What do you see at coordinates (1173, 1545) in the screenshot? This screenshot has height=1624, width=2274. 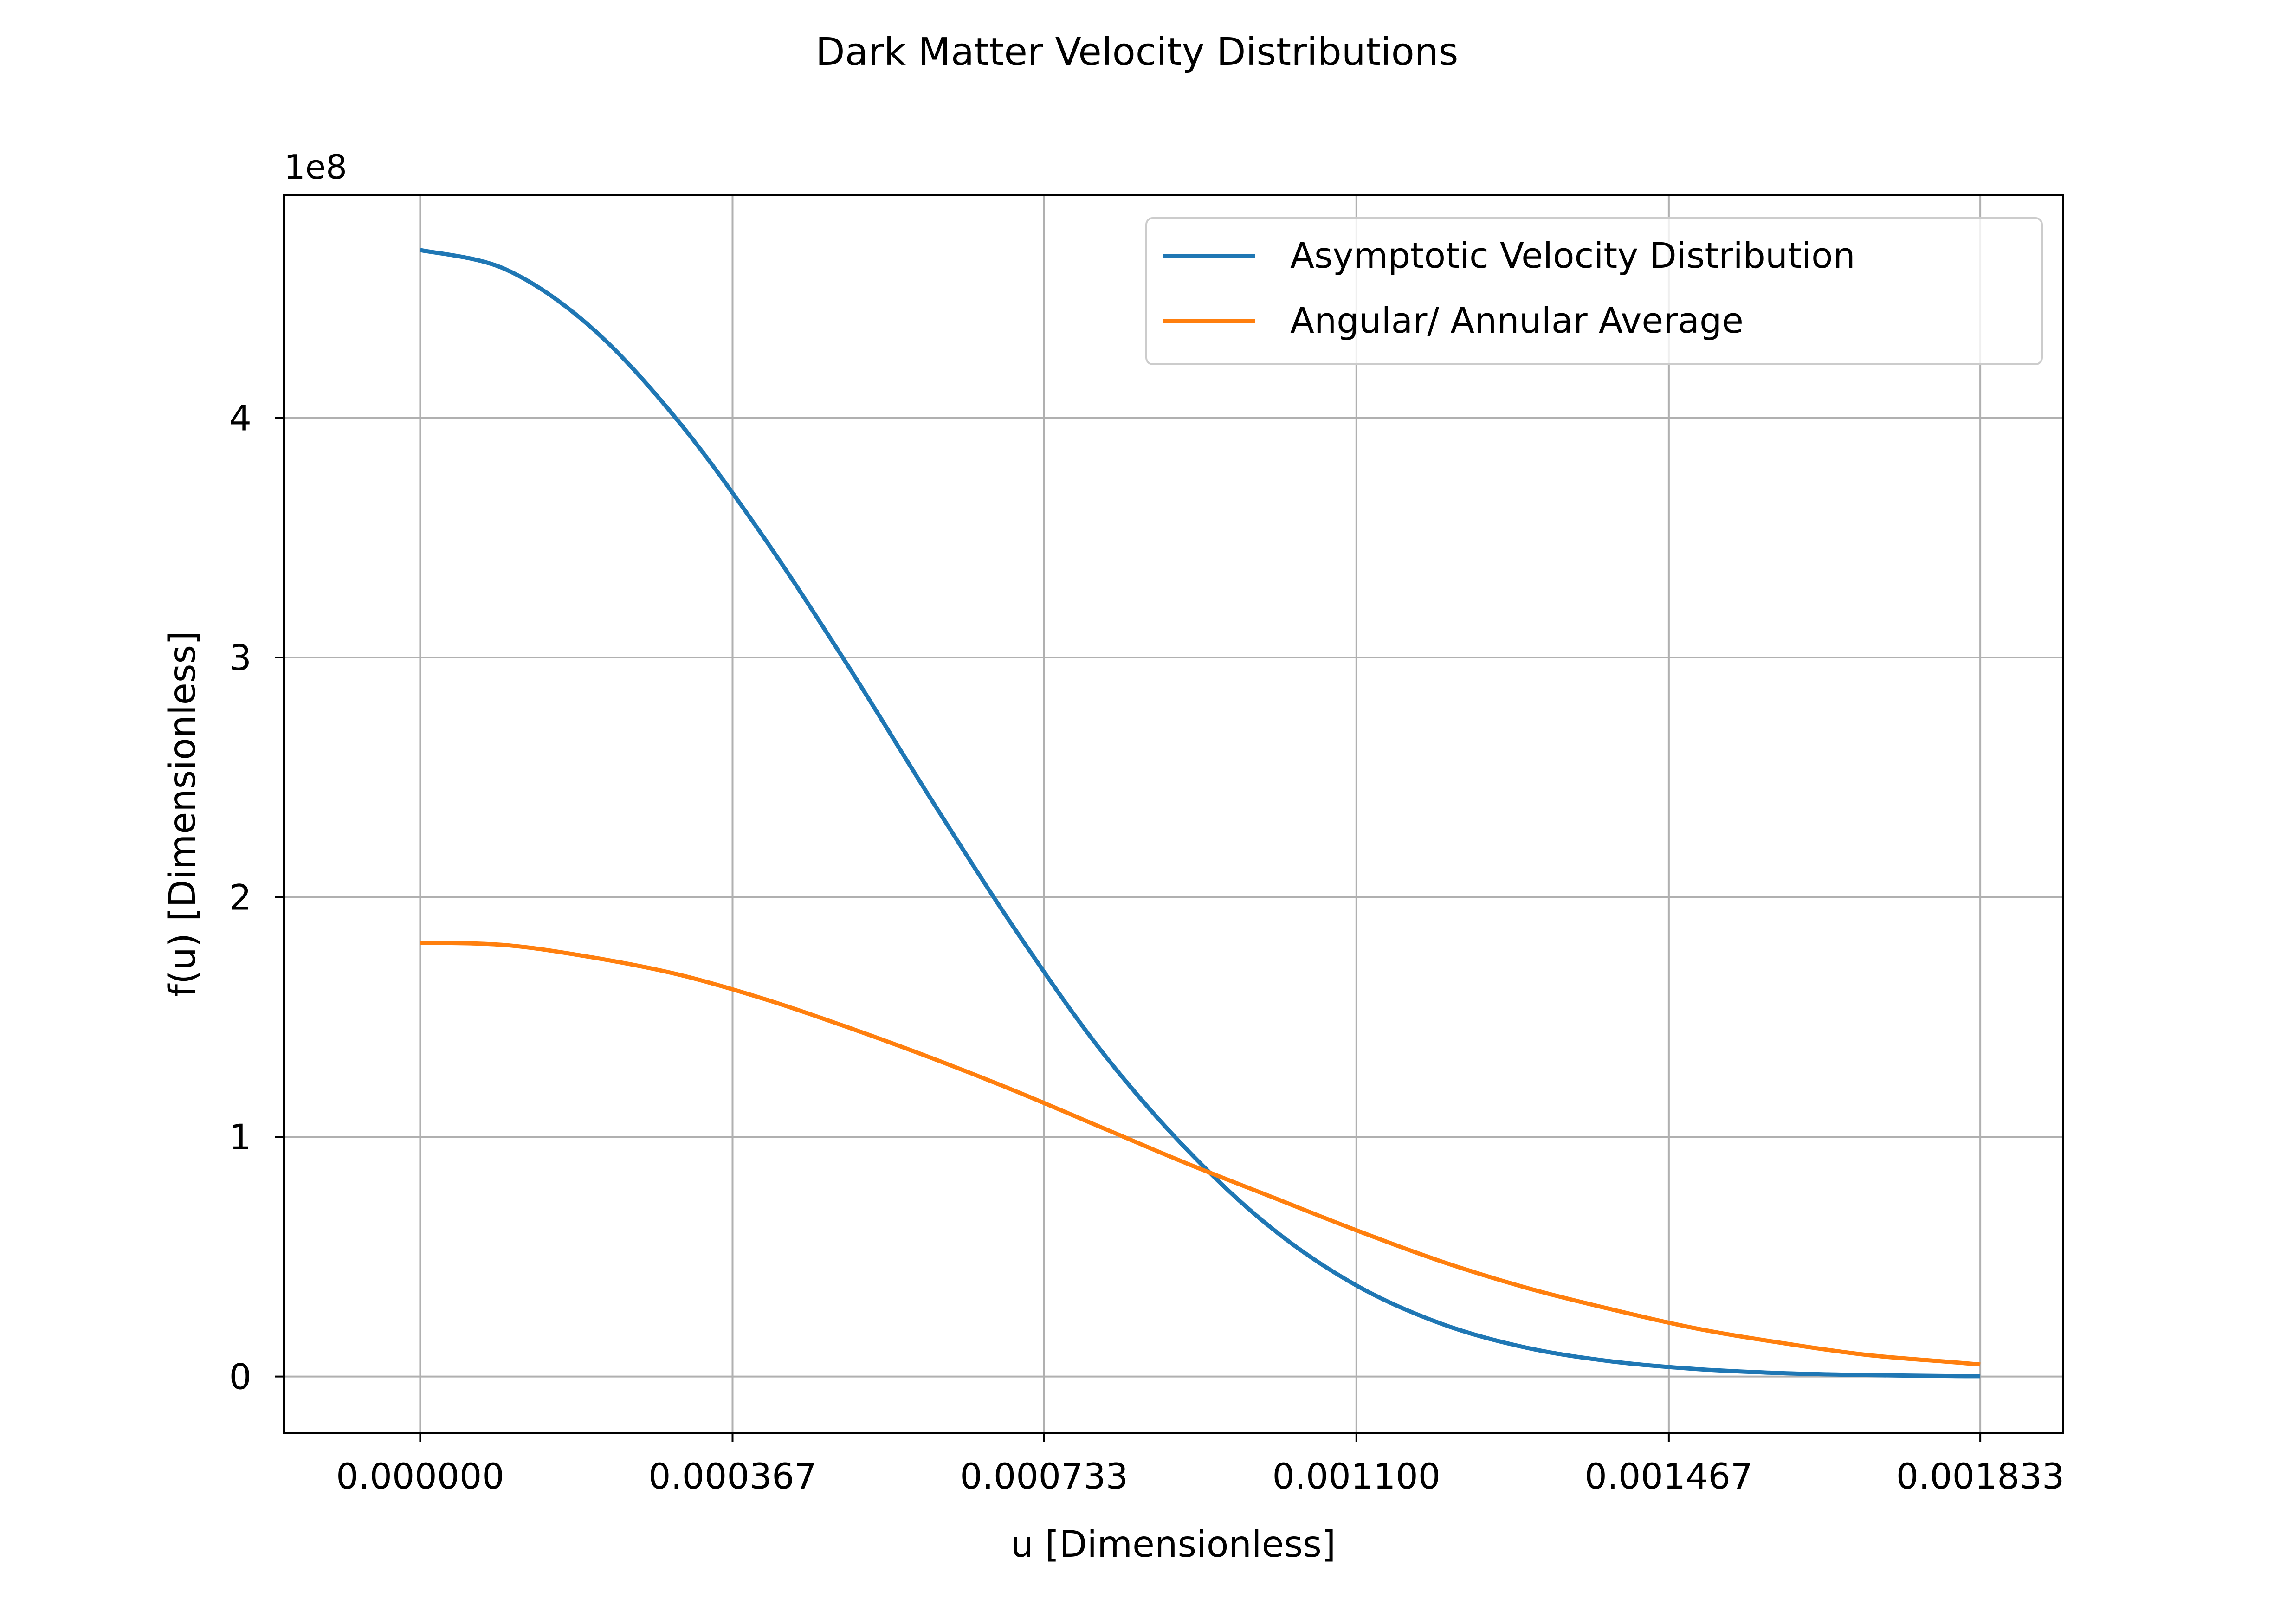 I see `x-axis-label: u [Dimensionless]` at bounding box center [1173, 1545].